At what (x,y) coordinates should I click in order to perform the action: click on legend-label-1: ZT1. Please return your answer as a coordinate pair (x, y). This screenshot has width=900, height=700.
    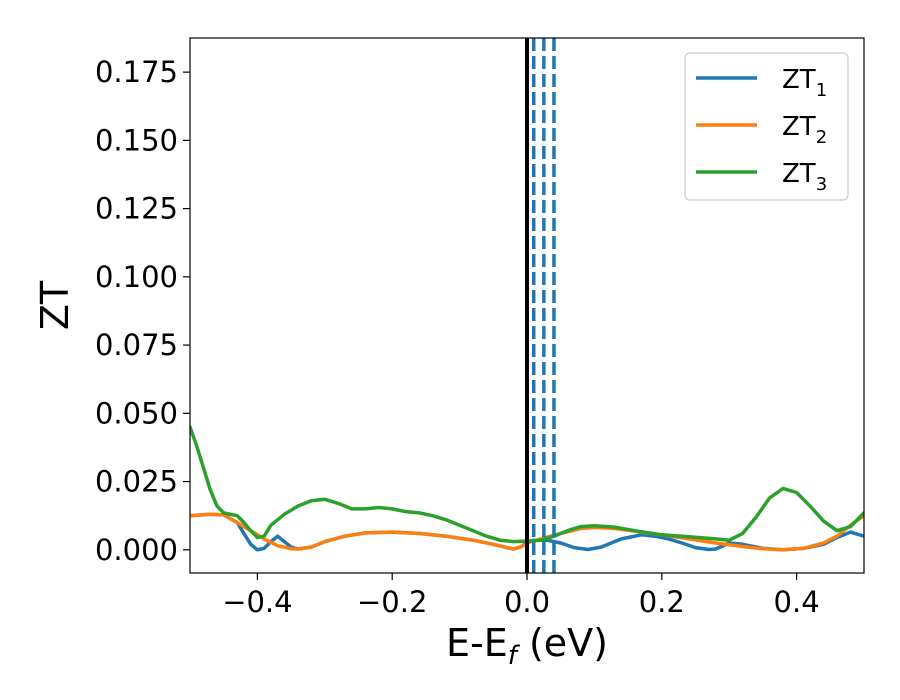
    Looking at the image, I should click on (804, 83).